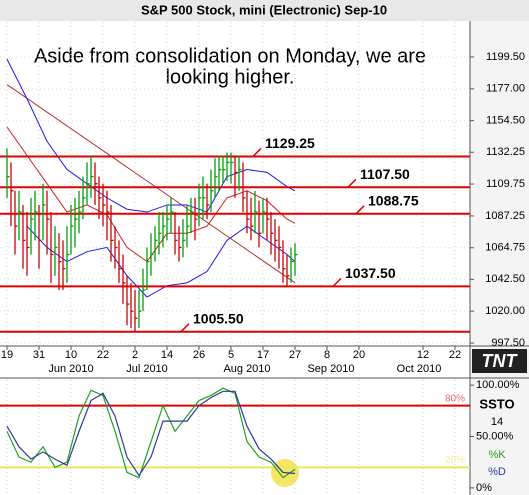 The height and width of the screenshot is (495, 529). I want to click on x-tick-label: 12, so click(423, 355).